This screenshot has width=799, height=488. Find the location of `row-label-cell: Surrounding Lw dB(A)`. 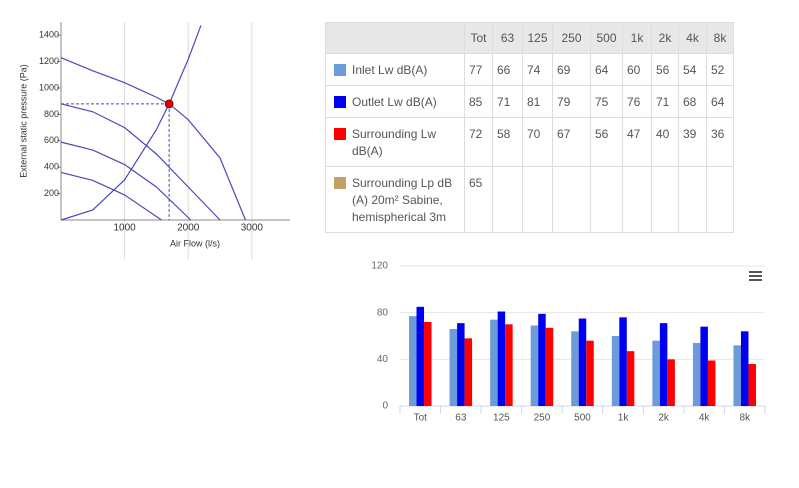

row-label-cell: Surrounding Lw dB(A) is located at coordinates (395, 142).